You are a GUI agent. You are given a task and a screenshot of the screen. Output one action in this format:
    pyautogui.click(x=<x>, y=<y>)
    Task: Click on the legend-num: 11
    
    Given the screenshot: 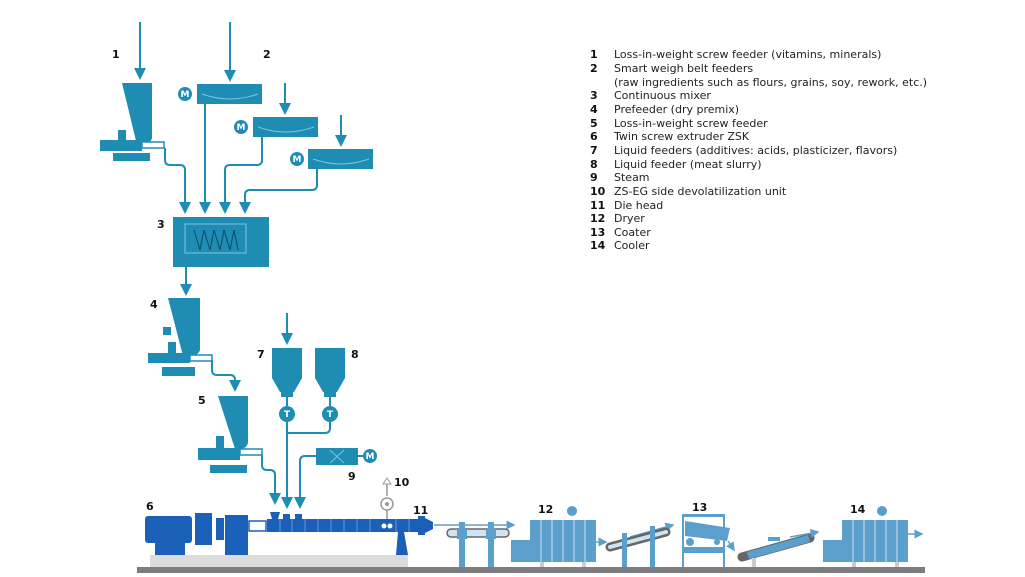 What is the action you would take?
    pyautogui.click(x=597, y=205)
    